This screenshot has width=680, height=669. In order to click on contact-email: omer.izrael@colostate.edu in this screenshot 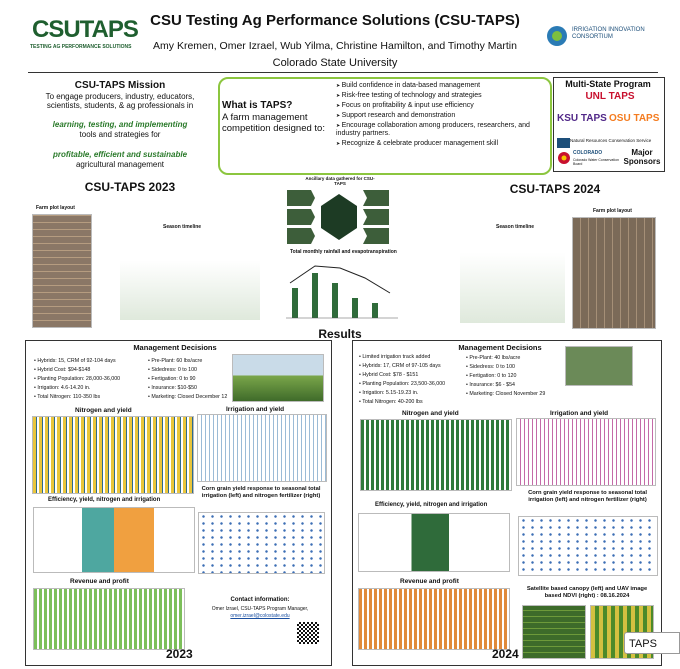, I will do `click(260, 616)`.